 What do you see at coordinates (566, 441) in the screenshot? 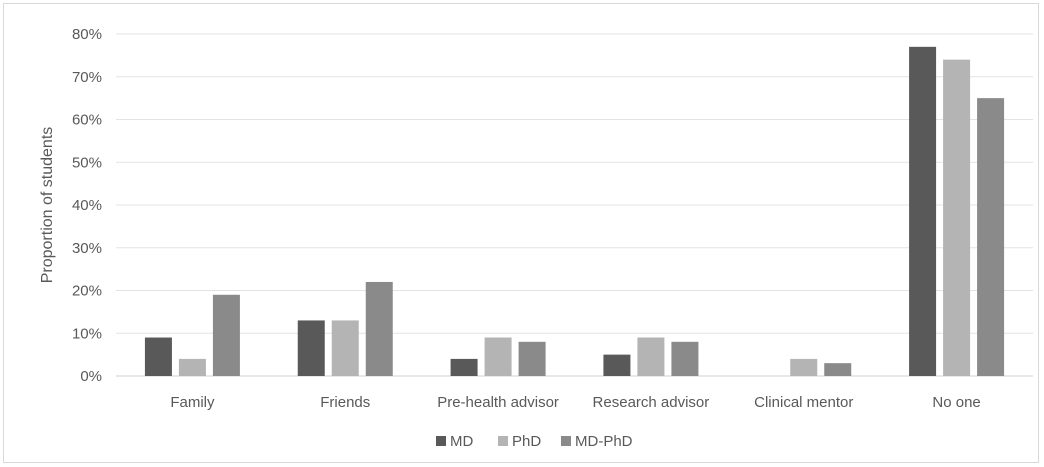
I see `legend-swatch-md-phd` at bounding box center [566, 441].